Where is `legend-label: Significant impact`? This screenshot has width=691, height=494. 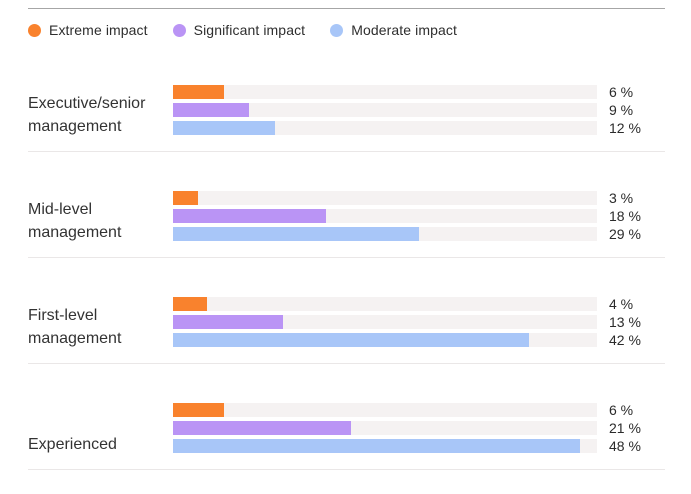
legend-label: Significant impact is located at coordinates (249, 30).